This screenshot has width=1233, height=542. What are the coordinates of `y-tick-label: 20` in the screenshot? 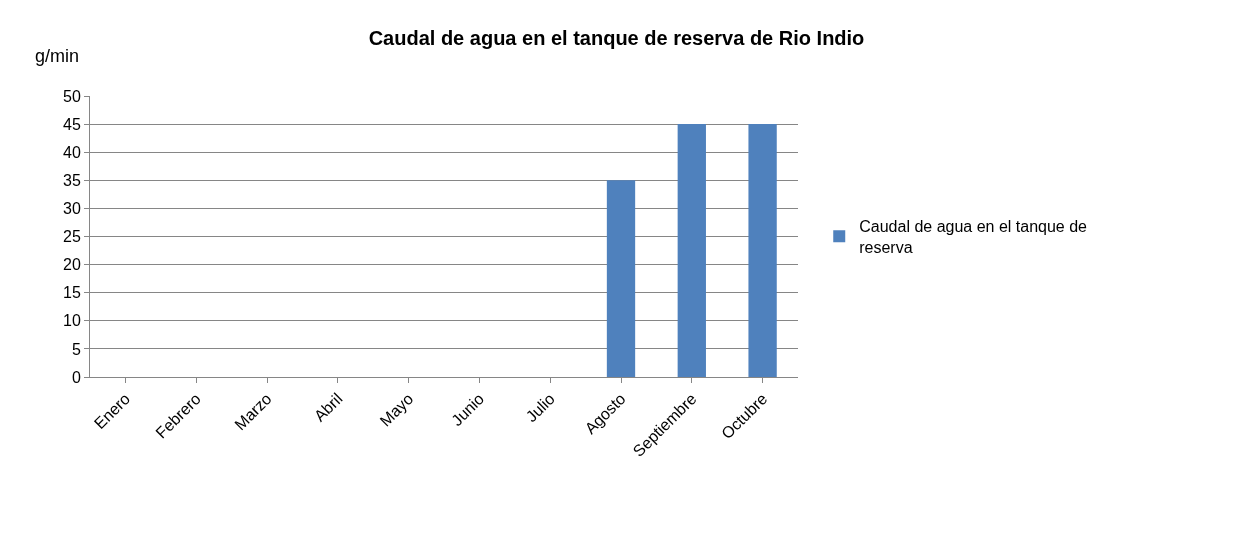 It's located at (72, 265).